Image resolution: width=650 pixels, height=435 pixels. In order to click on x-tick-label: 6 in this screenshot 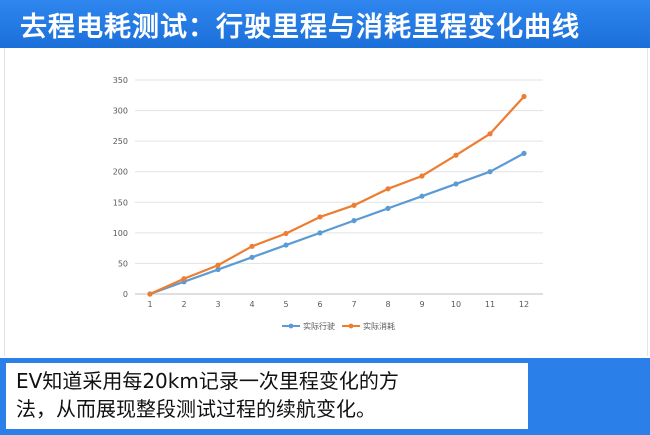, I will do `click(319, 304)`.